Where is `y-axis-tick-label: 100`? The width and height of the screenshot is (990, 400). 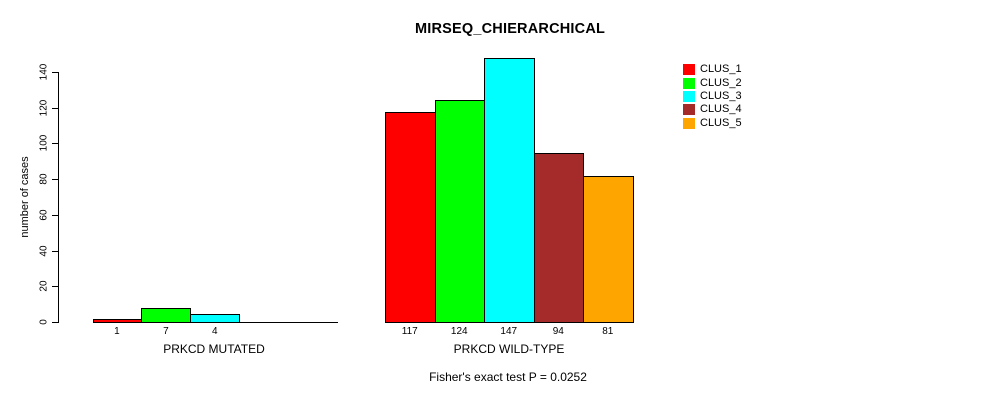 y-axis-tick-label: 100 is located at coordinates (44, 143).